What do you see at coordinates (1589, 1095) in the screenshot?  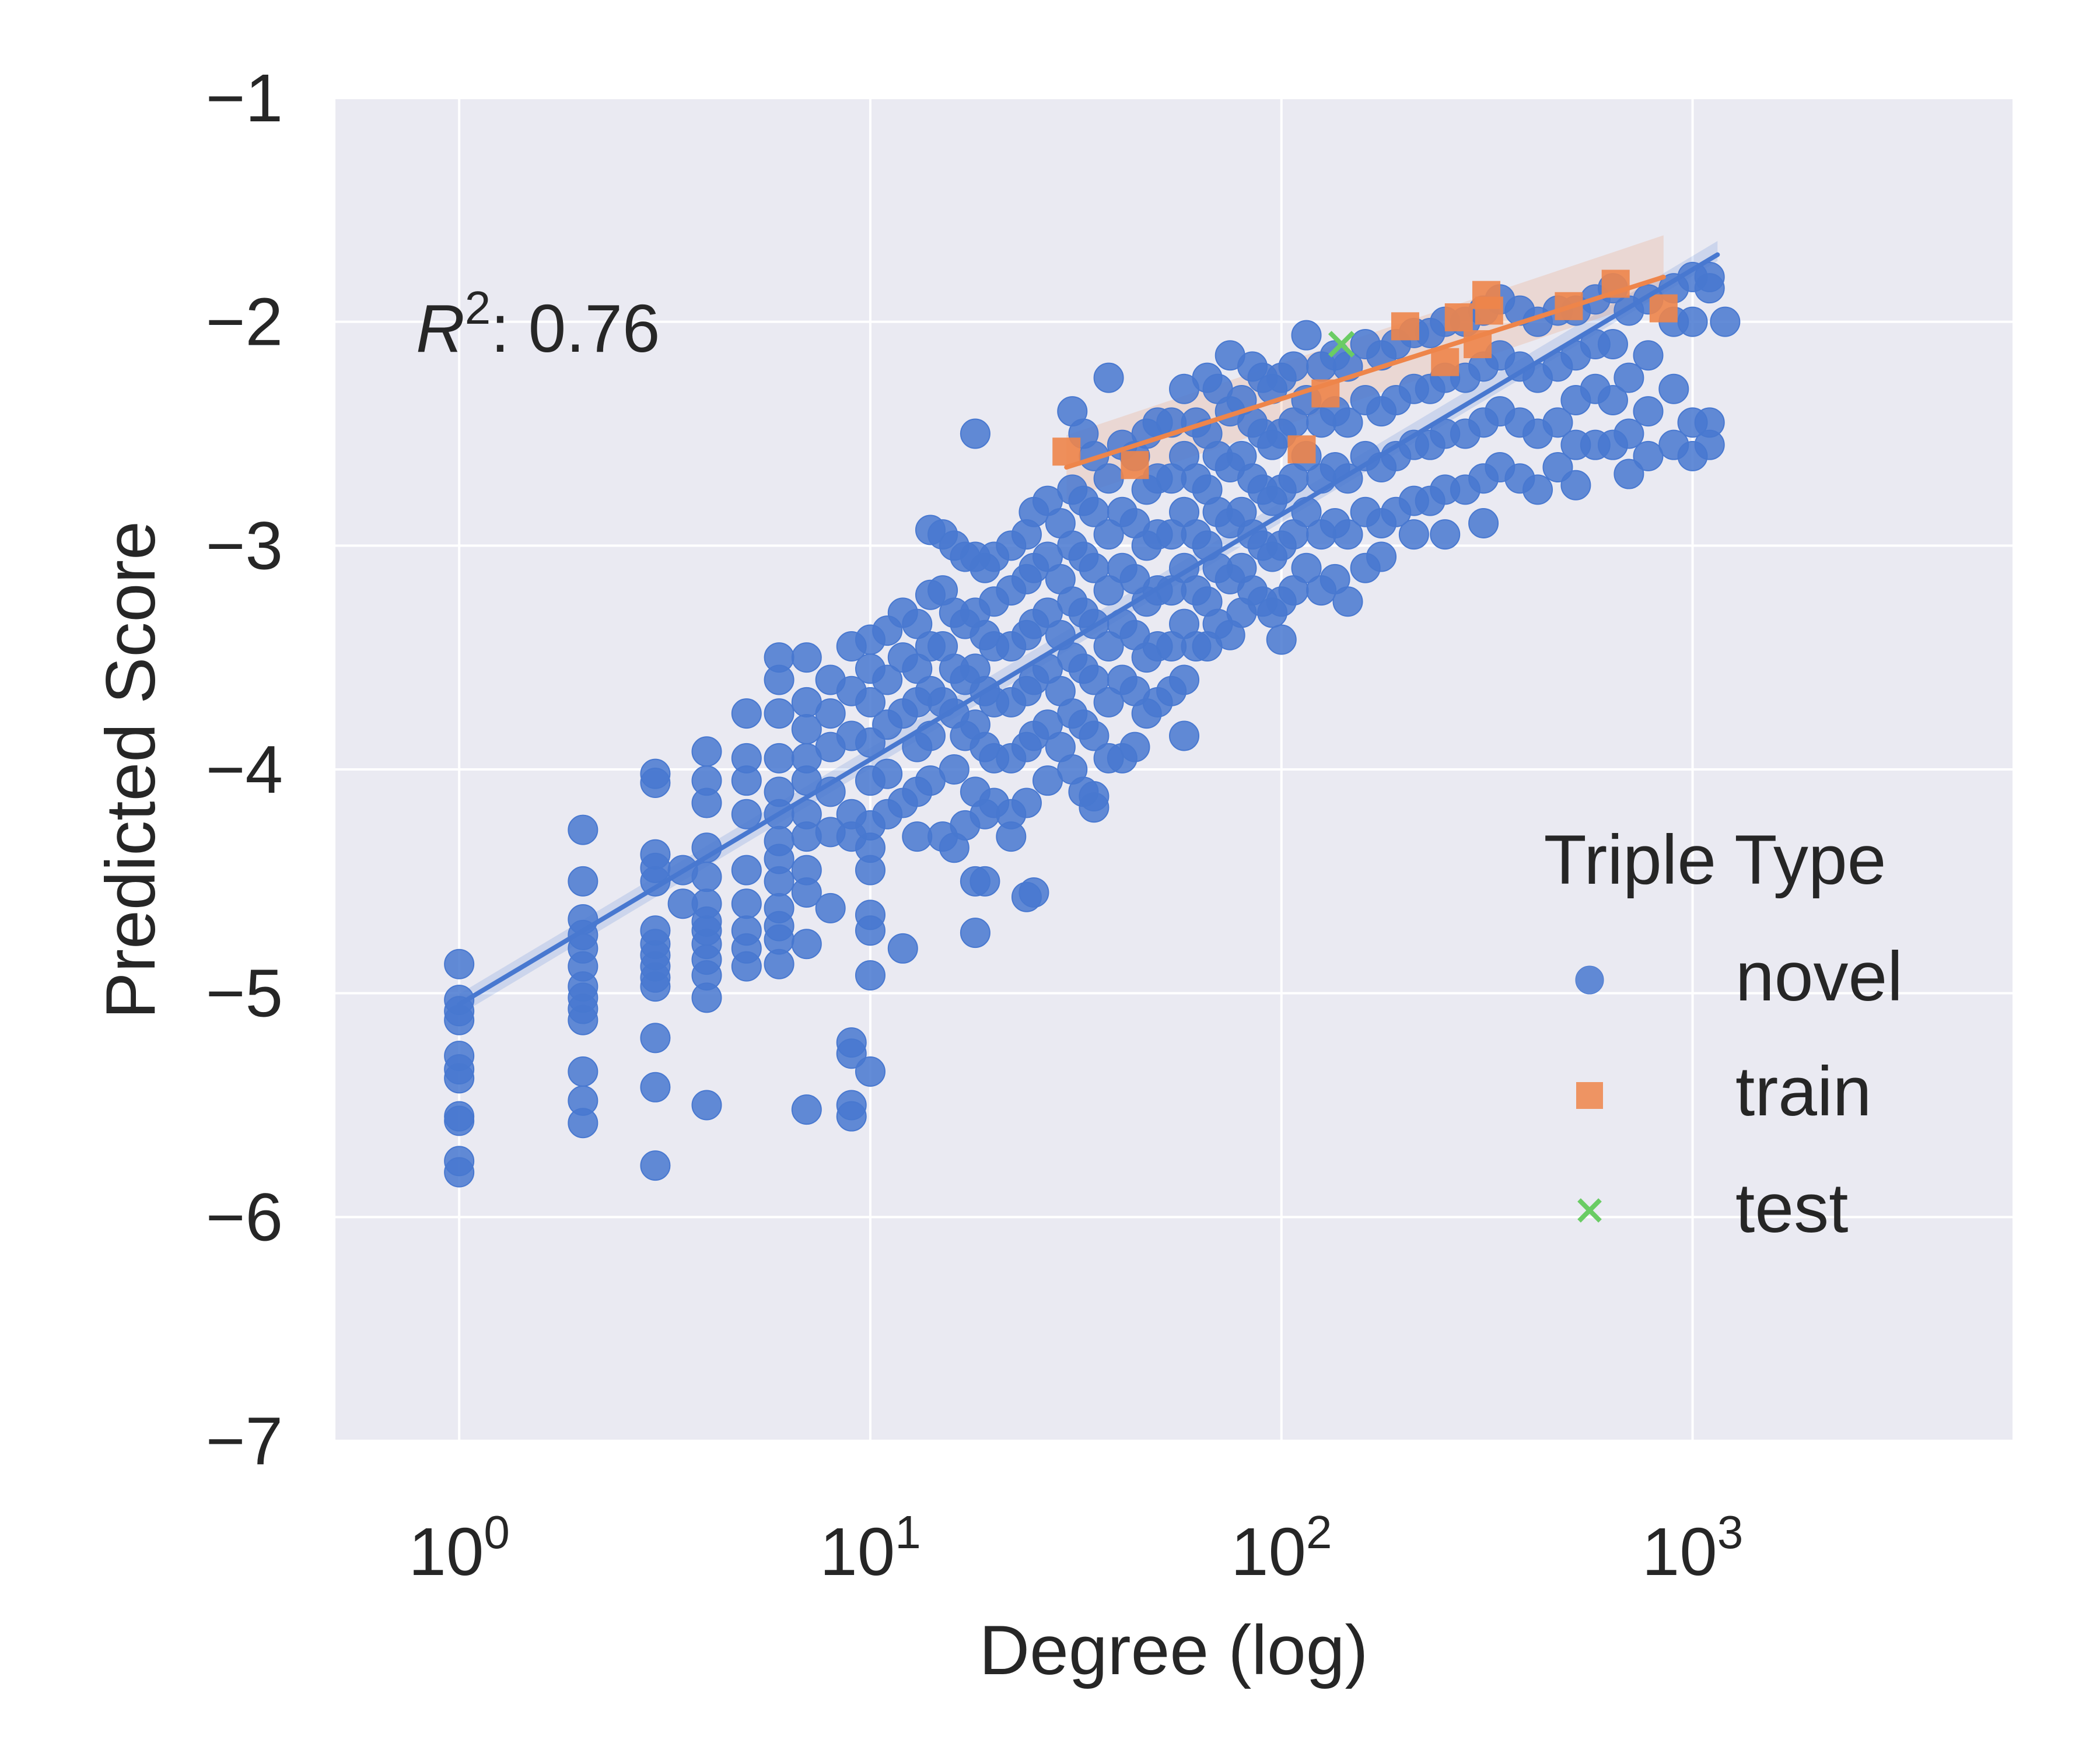 I see `legend-marker-train` at bounding box center [1589, 1095].